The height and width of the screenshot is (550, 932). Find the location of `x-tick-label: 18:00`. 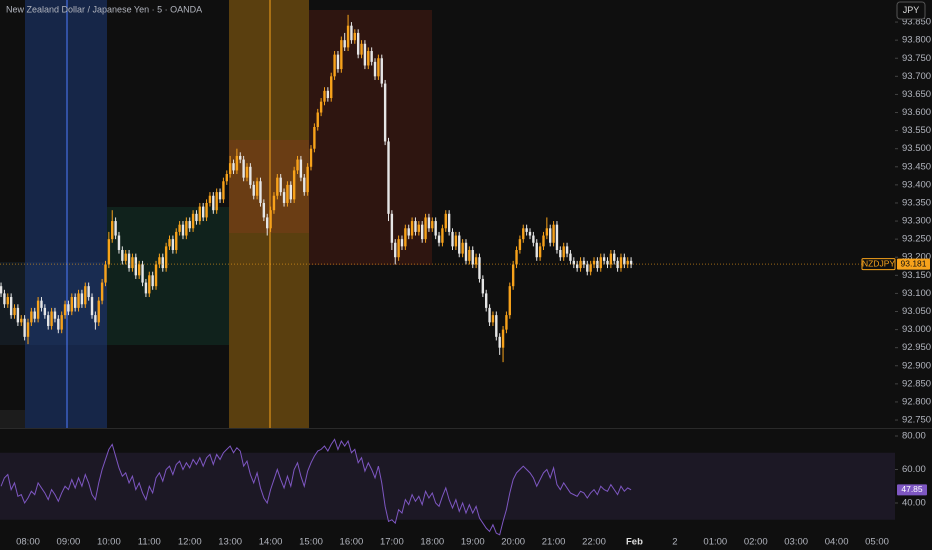

x-tick-label: 18:00 is located at coordinates (432, 542).